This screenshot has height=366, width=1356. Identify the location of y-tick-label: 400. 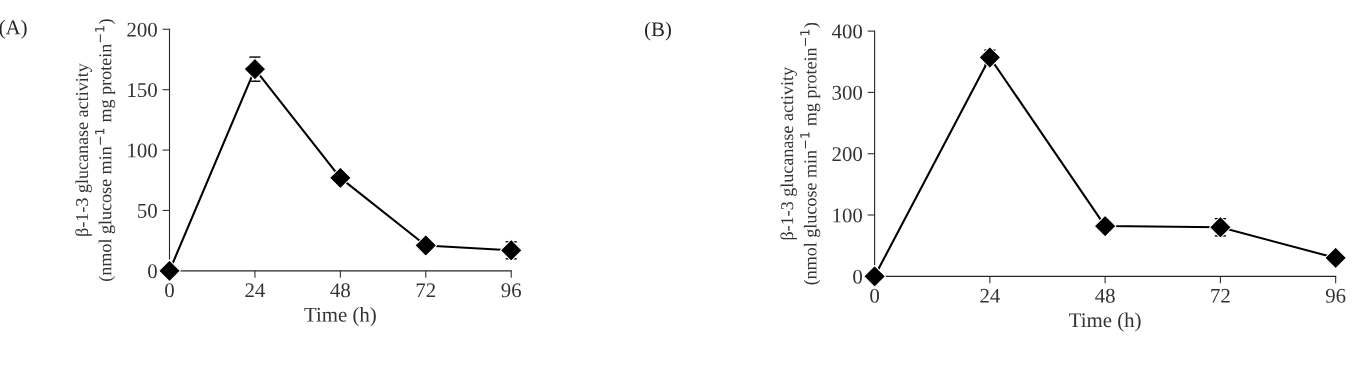
(847, 31).